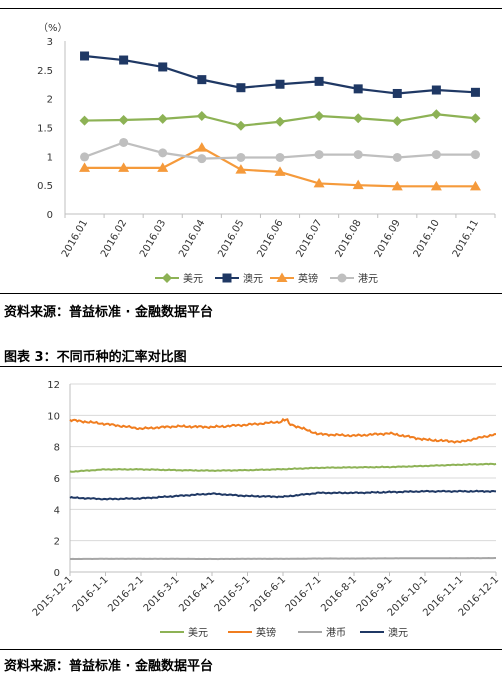 The image size is (502, 676). Describe the element at coordinates (126, 594) in the screenshot. I see `x-tick-label: 2016-2-1` at that location.